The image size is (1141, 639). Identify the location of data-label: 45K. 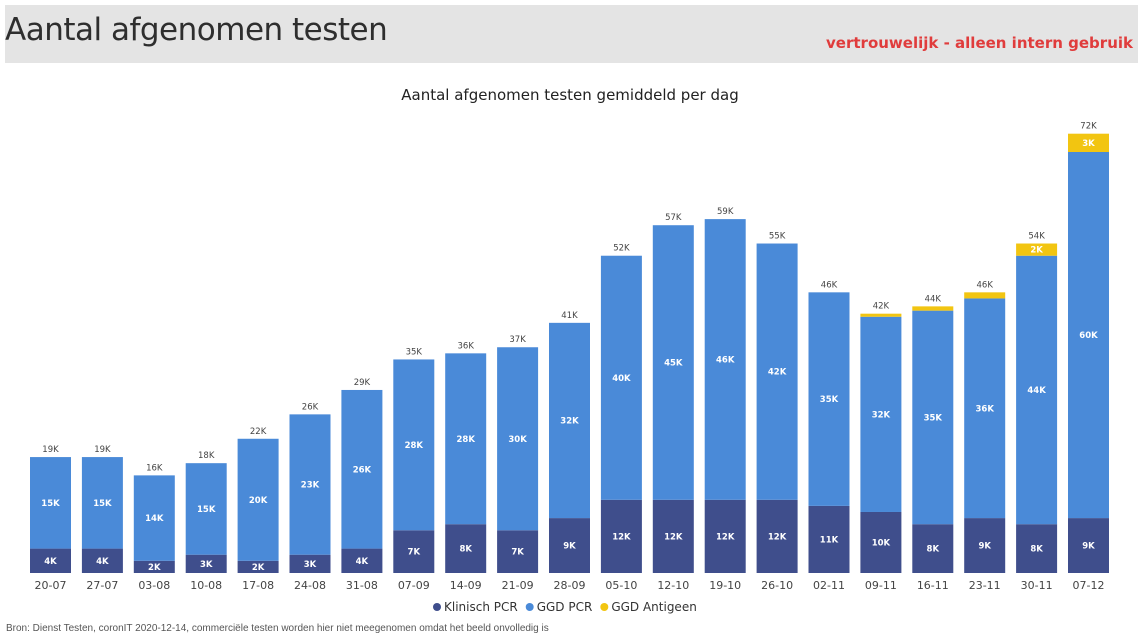
(673, 364).